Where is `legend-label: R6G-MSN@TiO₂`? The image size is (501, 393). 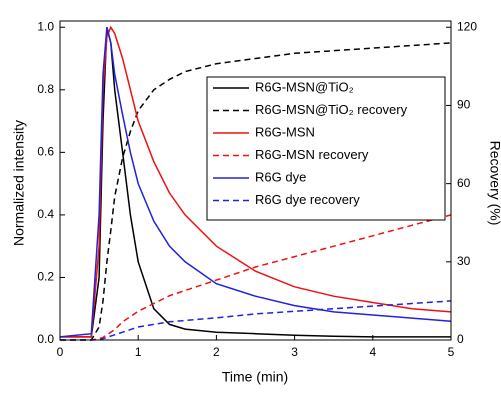
legend-label: R6G-MSN@TiO₂ is located at coordinates (304, 86).